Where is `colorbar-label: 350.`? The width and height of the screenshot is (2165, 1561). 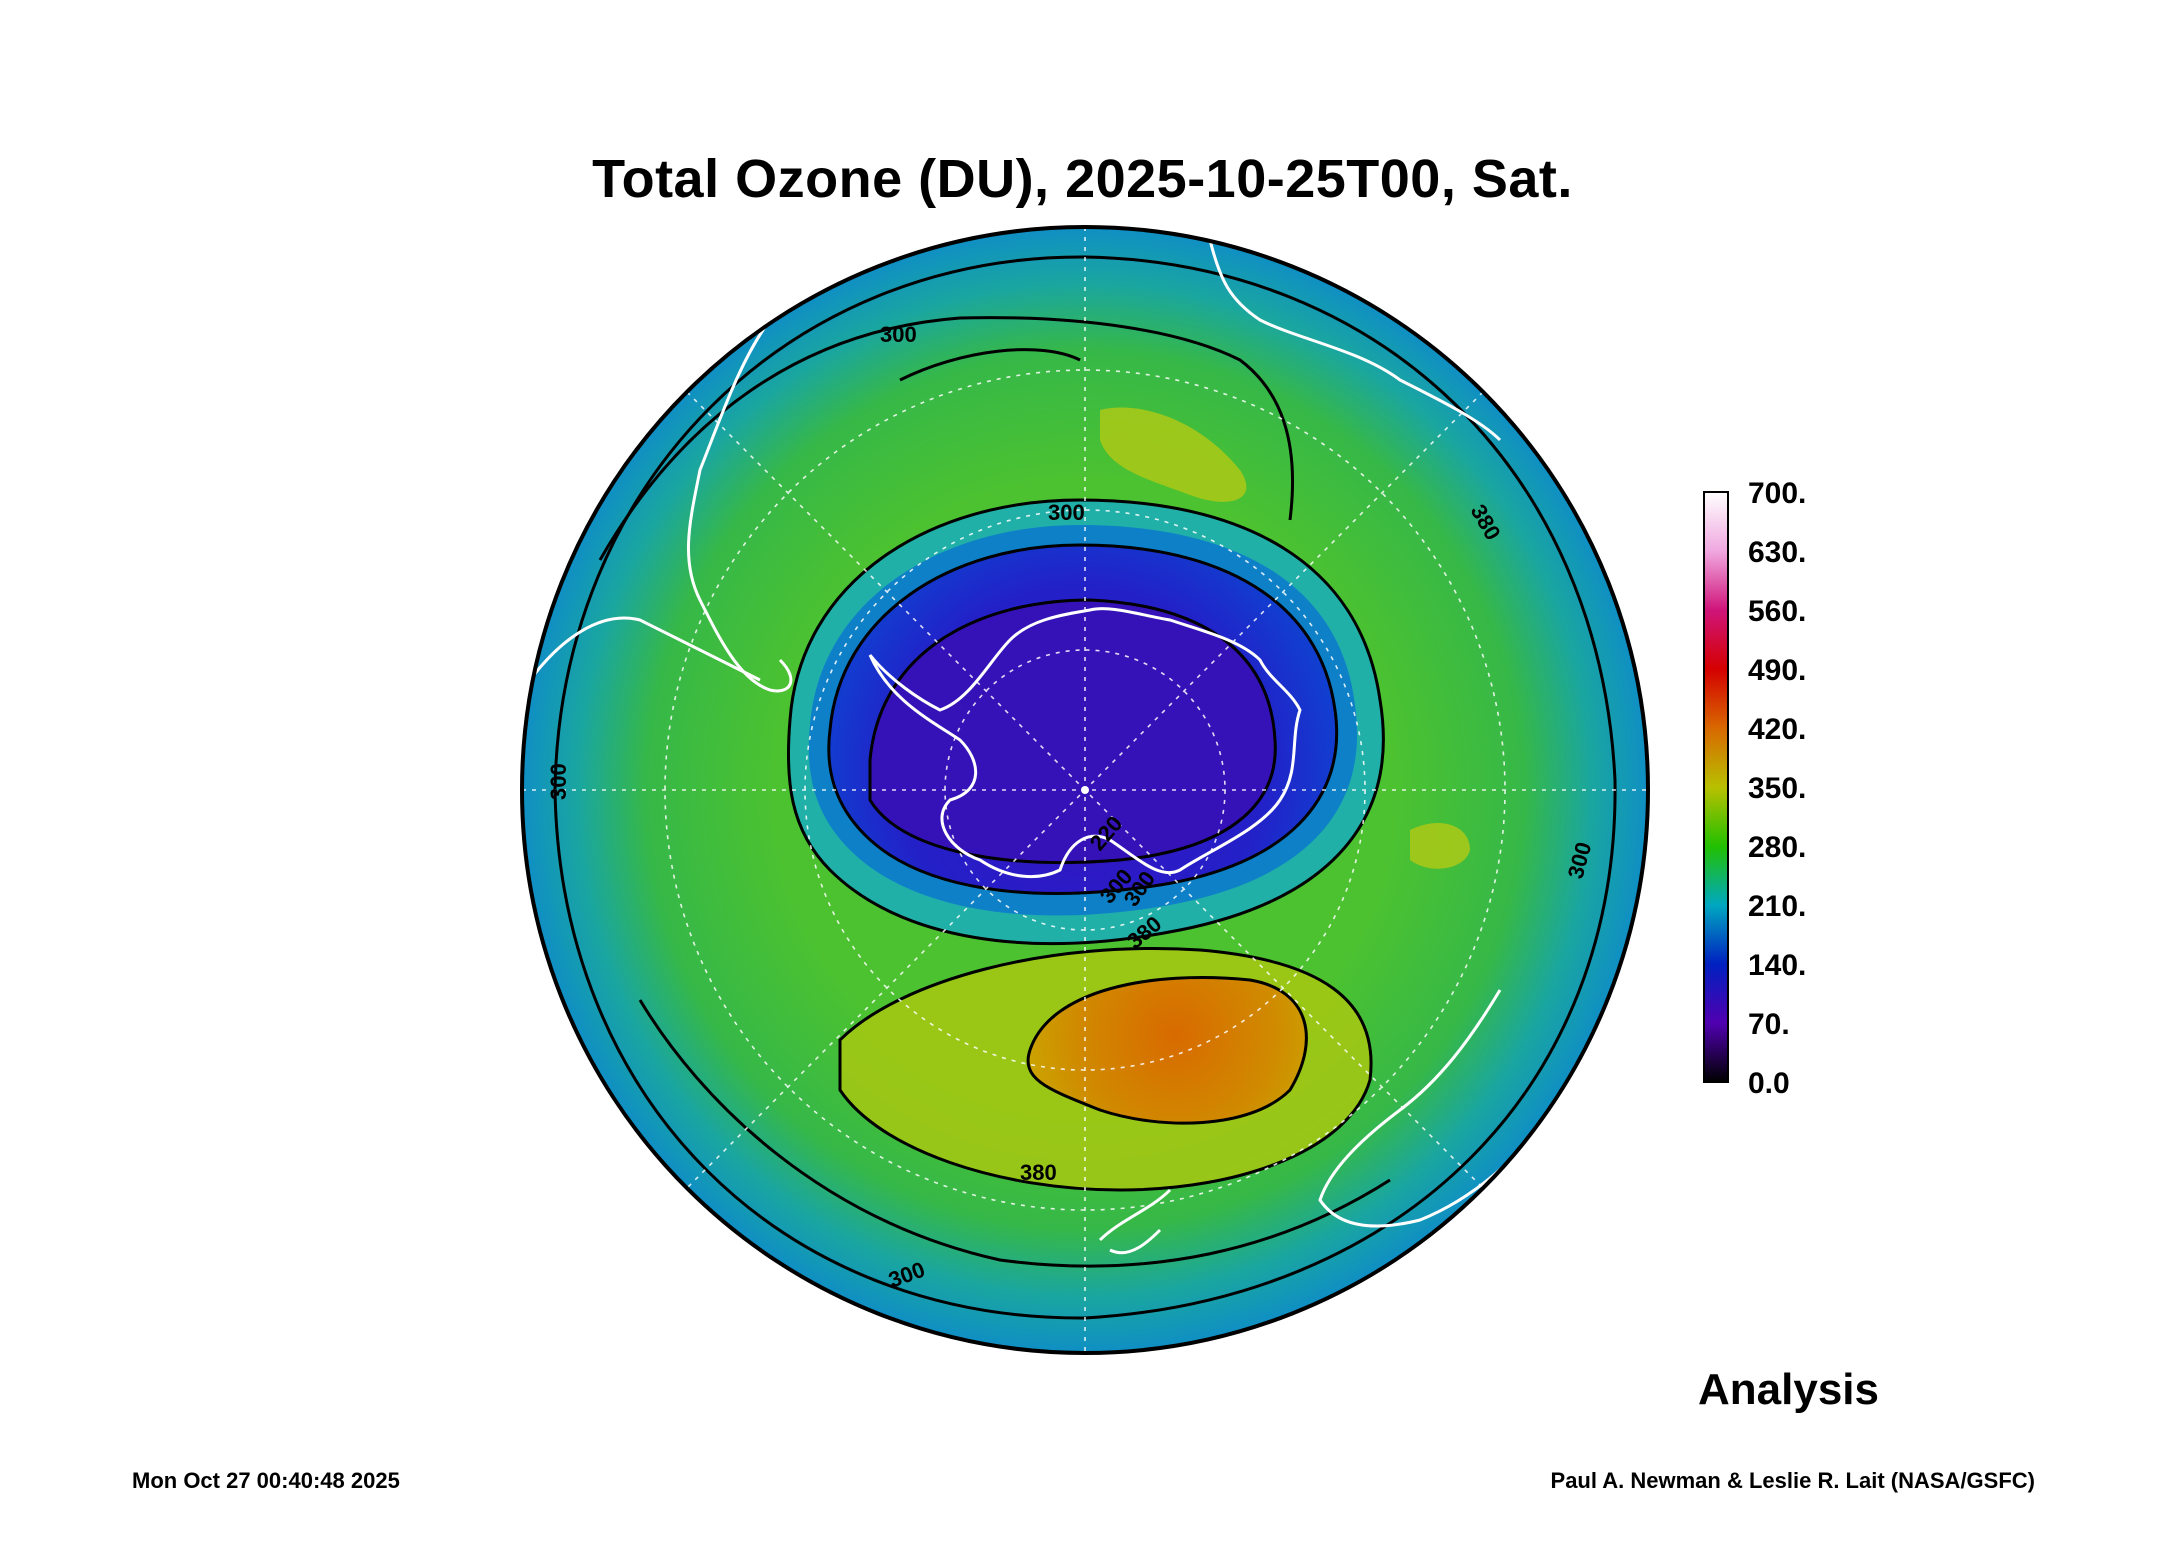
colorbar-label: 350. is located at coordinates (1777, 788).